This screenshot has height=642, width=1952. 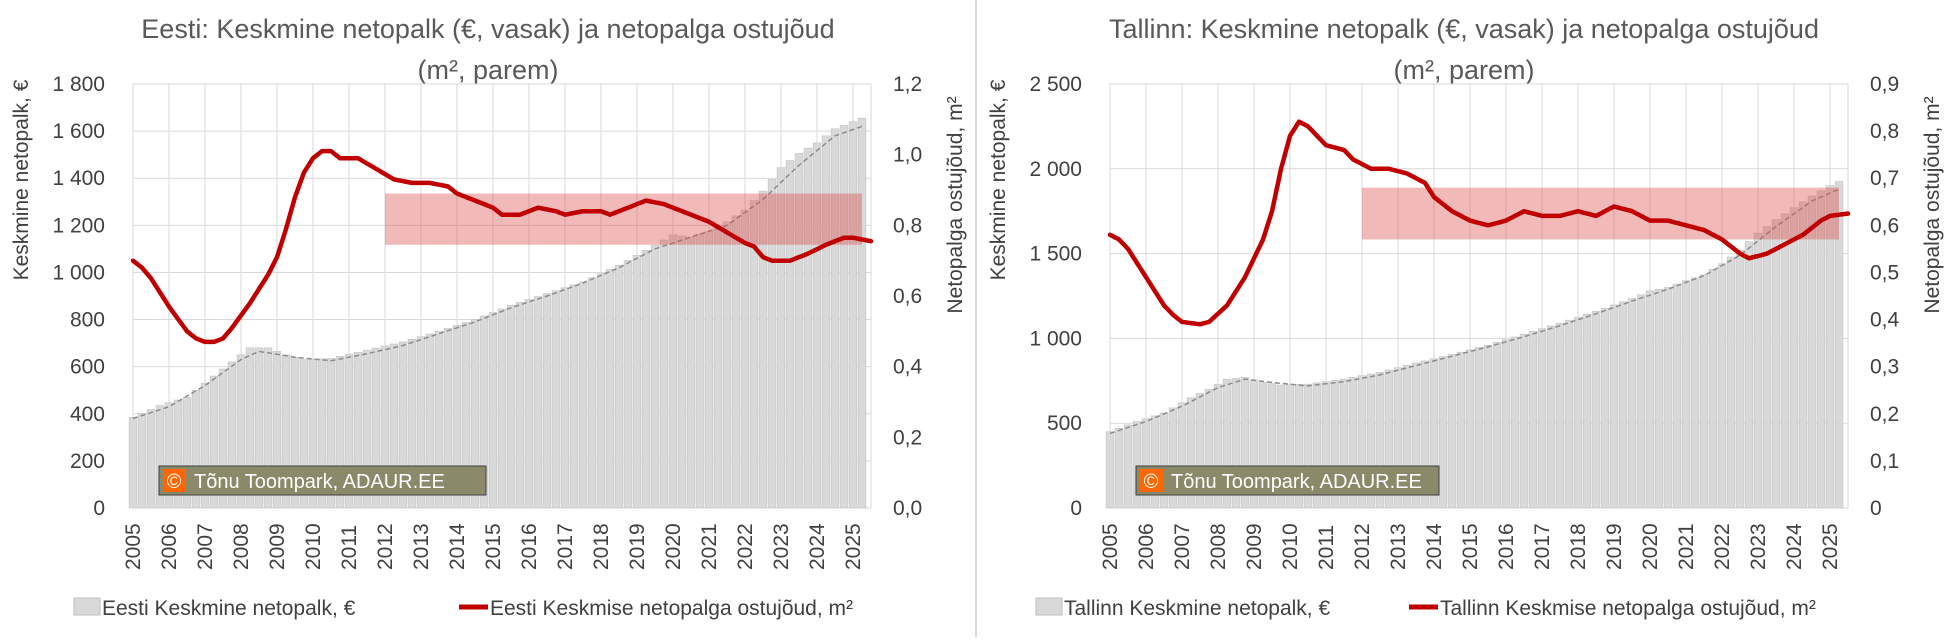 What do you see at coordinates (1055, 84) in the screenshot?
I see `y-left-tick-label: 2 500` at bounding box center [1055, 84].